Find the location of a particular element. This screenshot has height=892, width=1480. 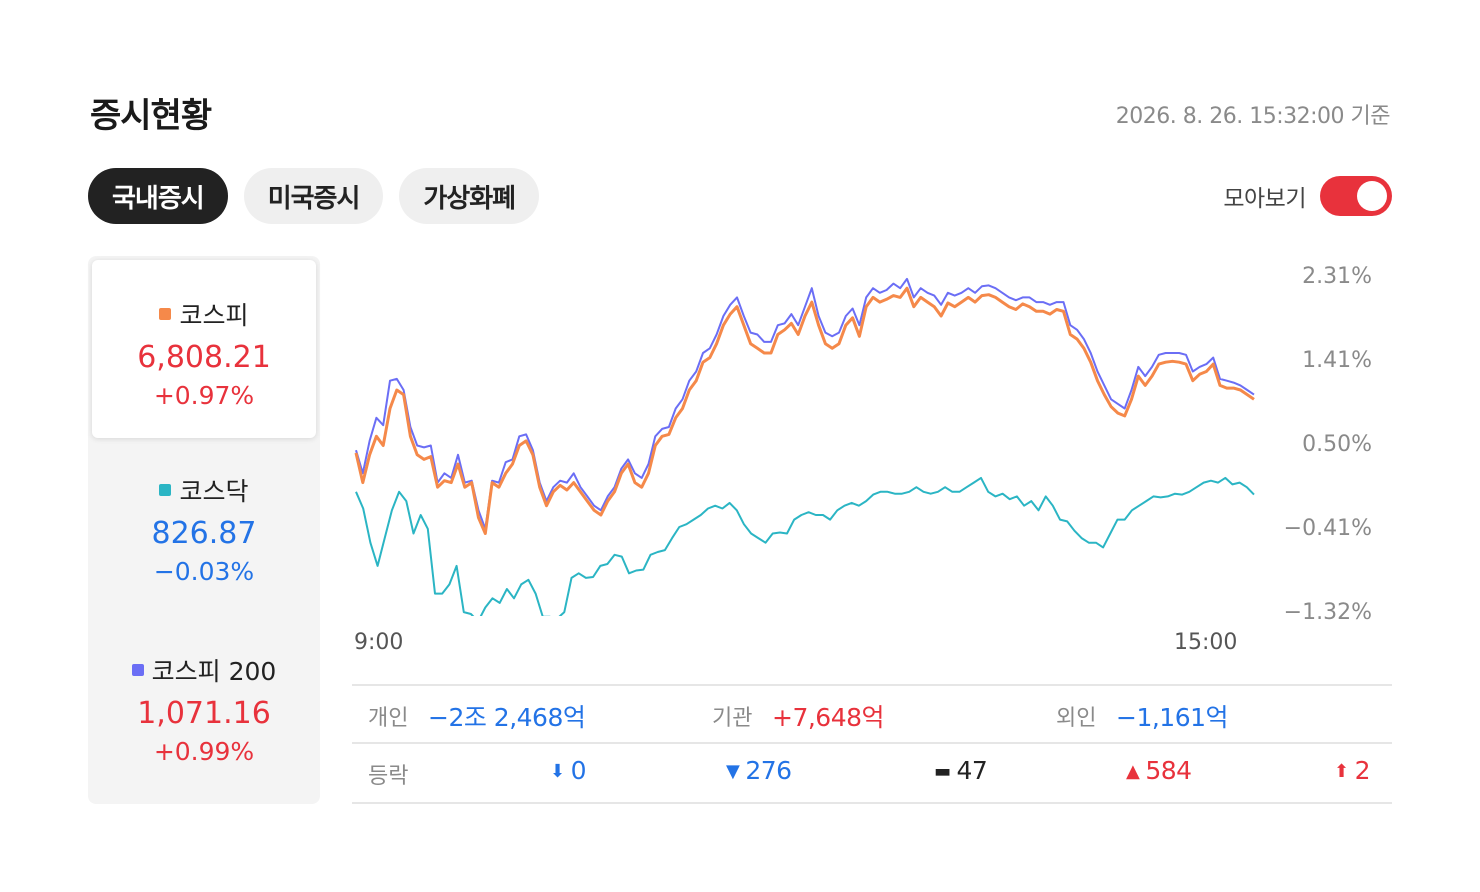

investor-label: 개인 is located at coordinates (388, 718).